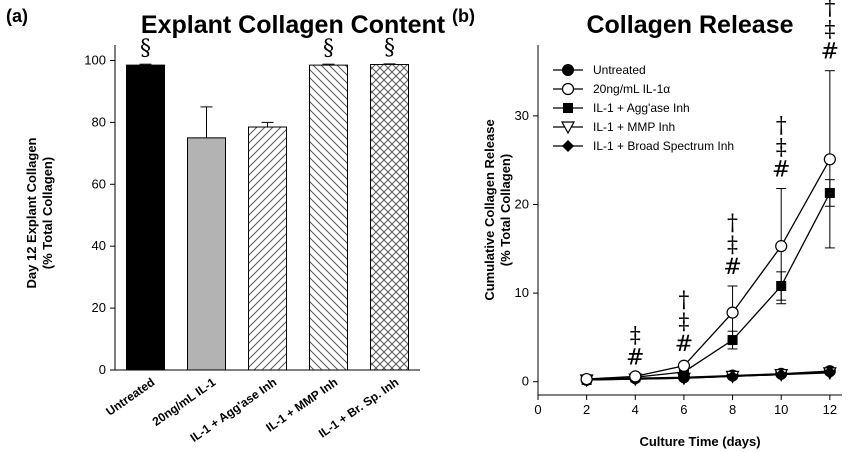 This screenshot has height=452, width=854. Describe the element at coordinates (31, 212) in the screenshot. I see `panel-a-ylabel-line1: Day 12 Explant Collagen` at that location.